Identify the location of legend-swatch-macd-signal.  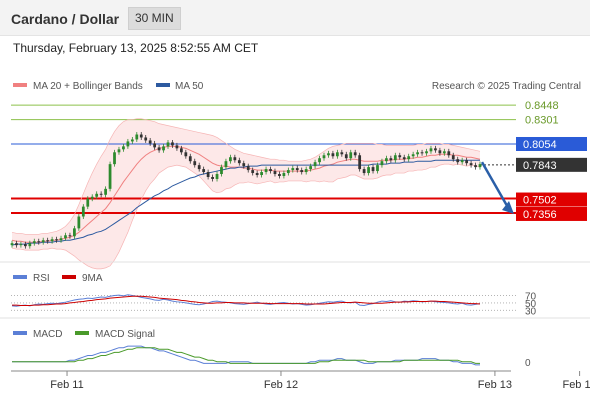
(82, 333).